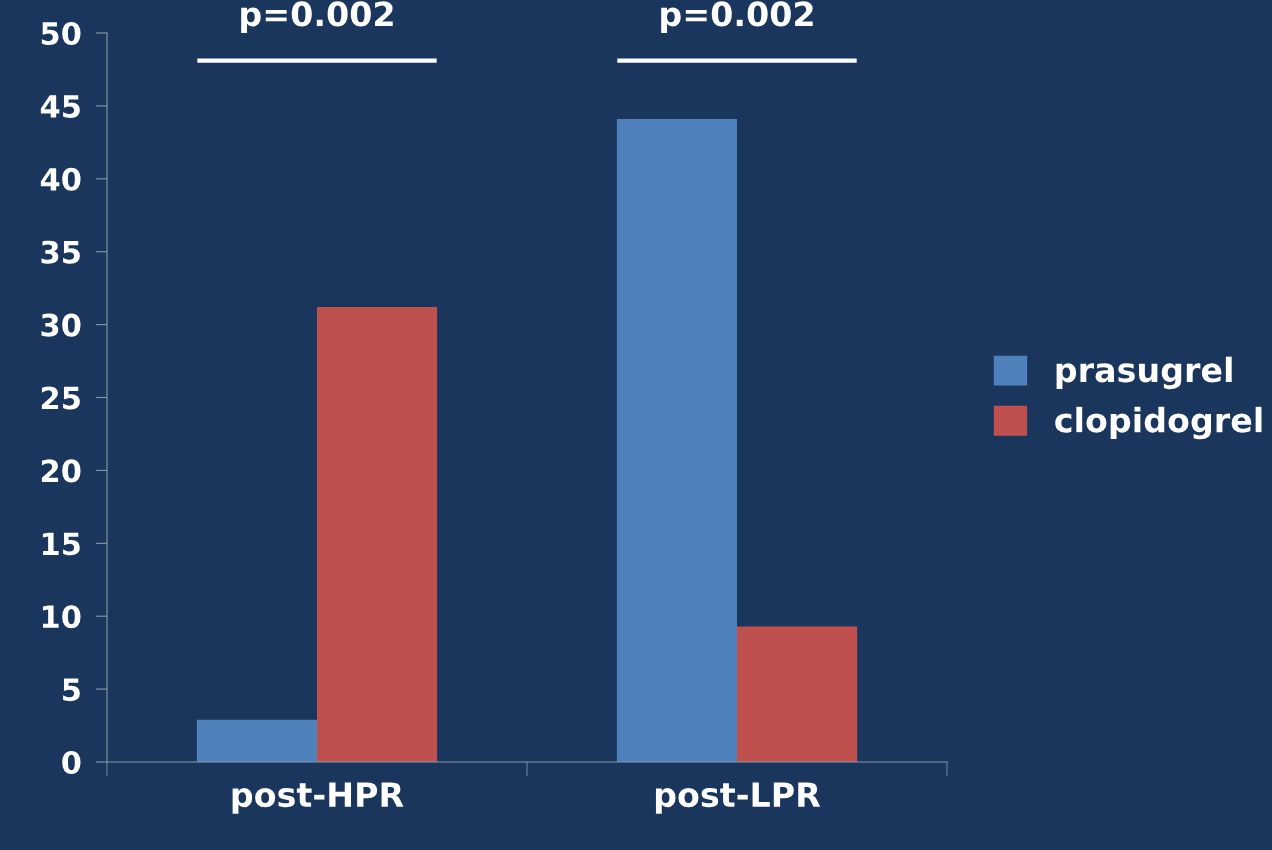 Image resolution: width=1272 pixels, height=850 pixels. Describe the element at coordinates (61, 617) in the screenshot. I see `y-tick-label: 10` at that location.